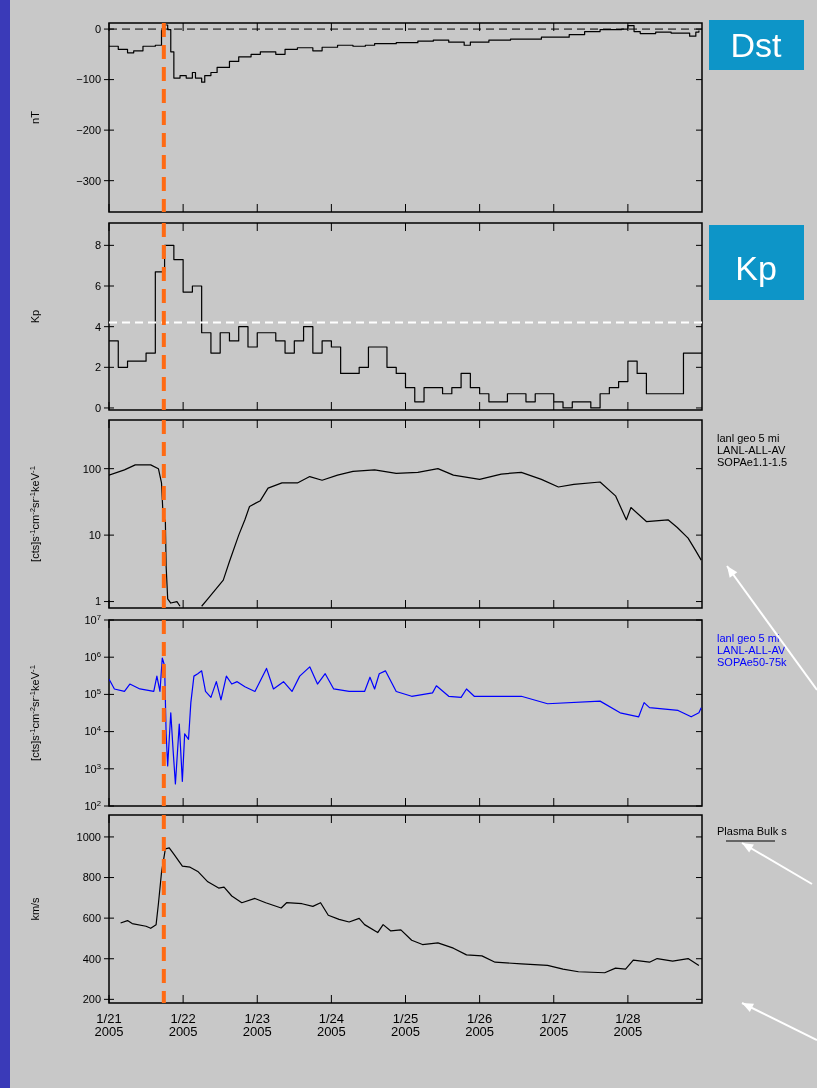  Describe the element at coordinates (748, 438) in the screenshot. I see `text: lanl geo 5 mi` at that location.